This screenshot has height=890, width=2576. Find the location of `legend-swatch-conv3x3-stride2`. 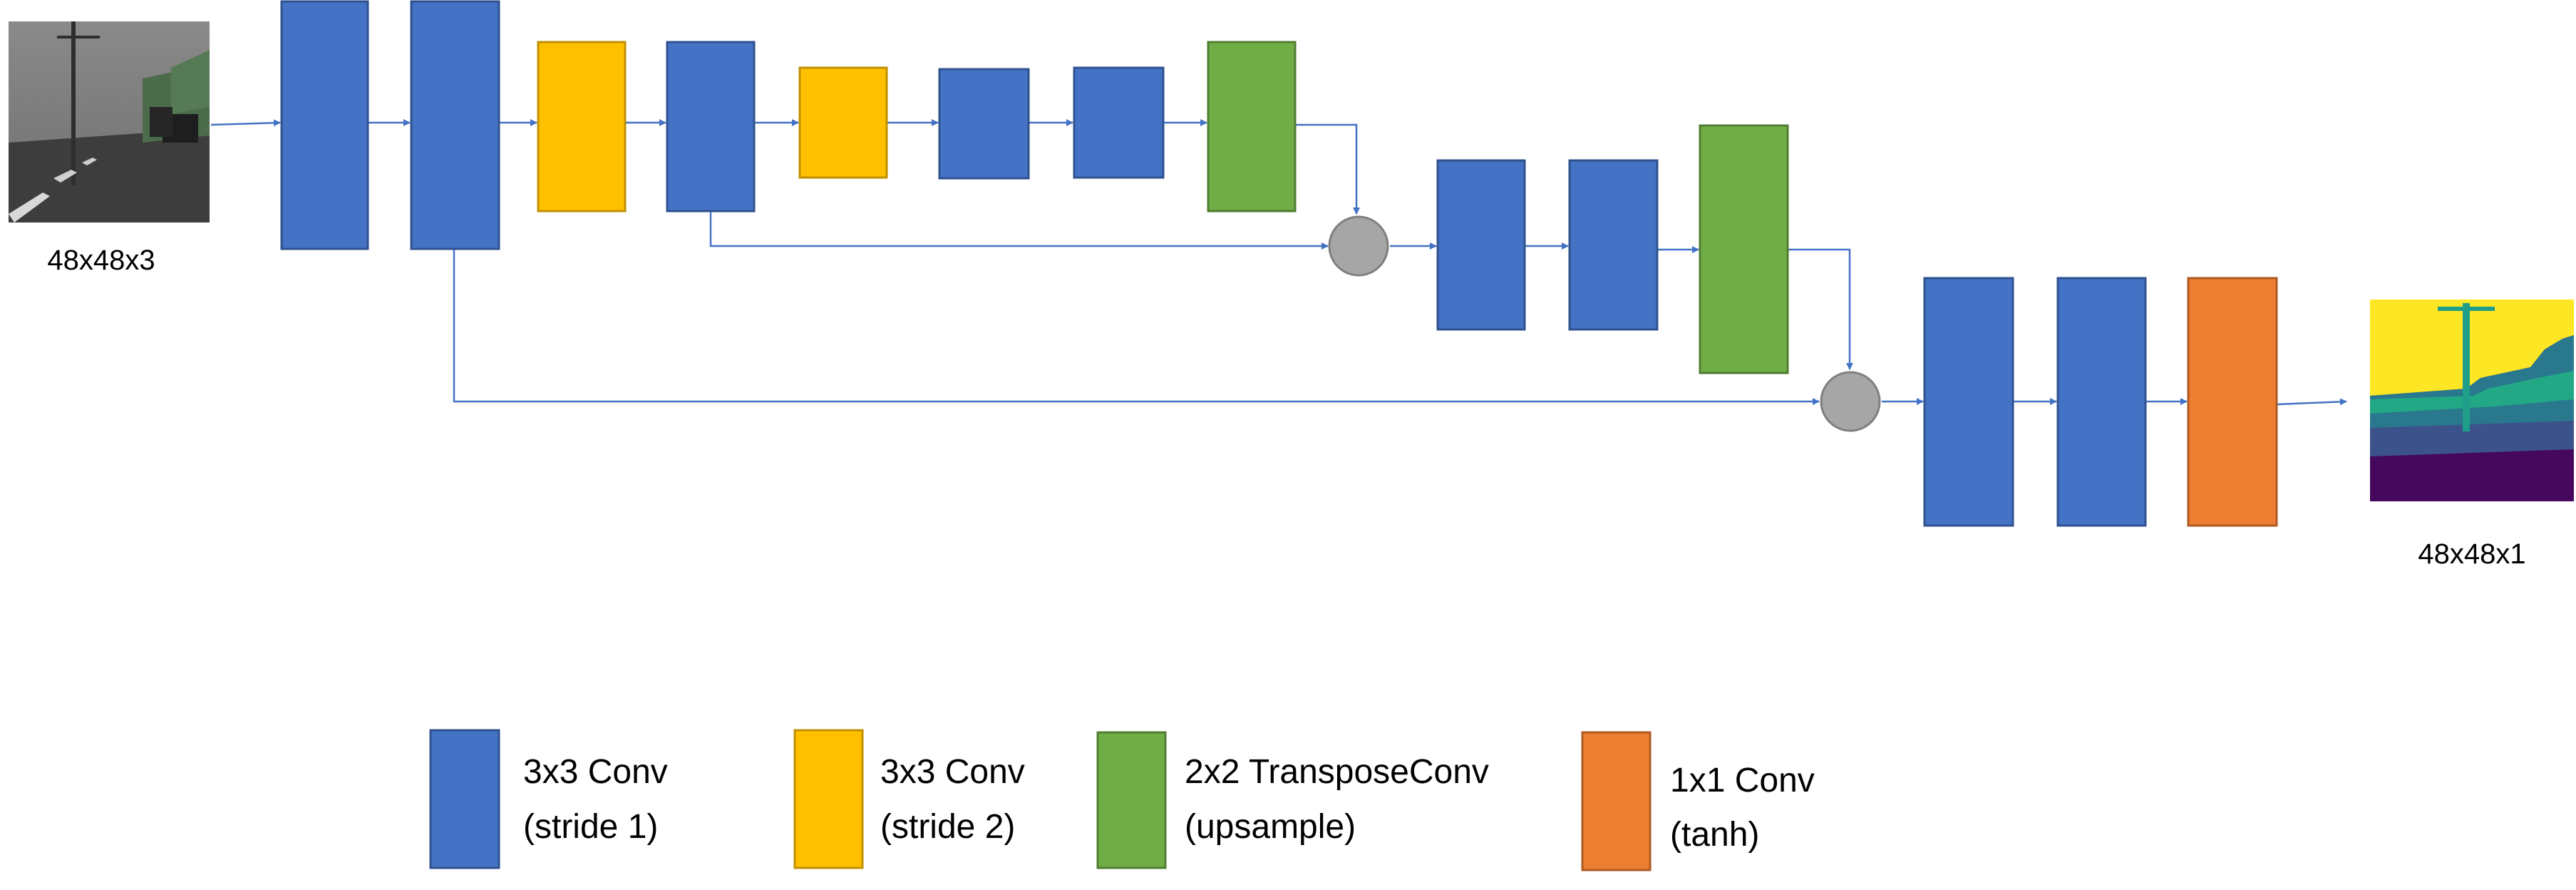

legend-swatch-conv3x3-stride2 is located at coordinates (828, 799).